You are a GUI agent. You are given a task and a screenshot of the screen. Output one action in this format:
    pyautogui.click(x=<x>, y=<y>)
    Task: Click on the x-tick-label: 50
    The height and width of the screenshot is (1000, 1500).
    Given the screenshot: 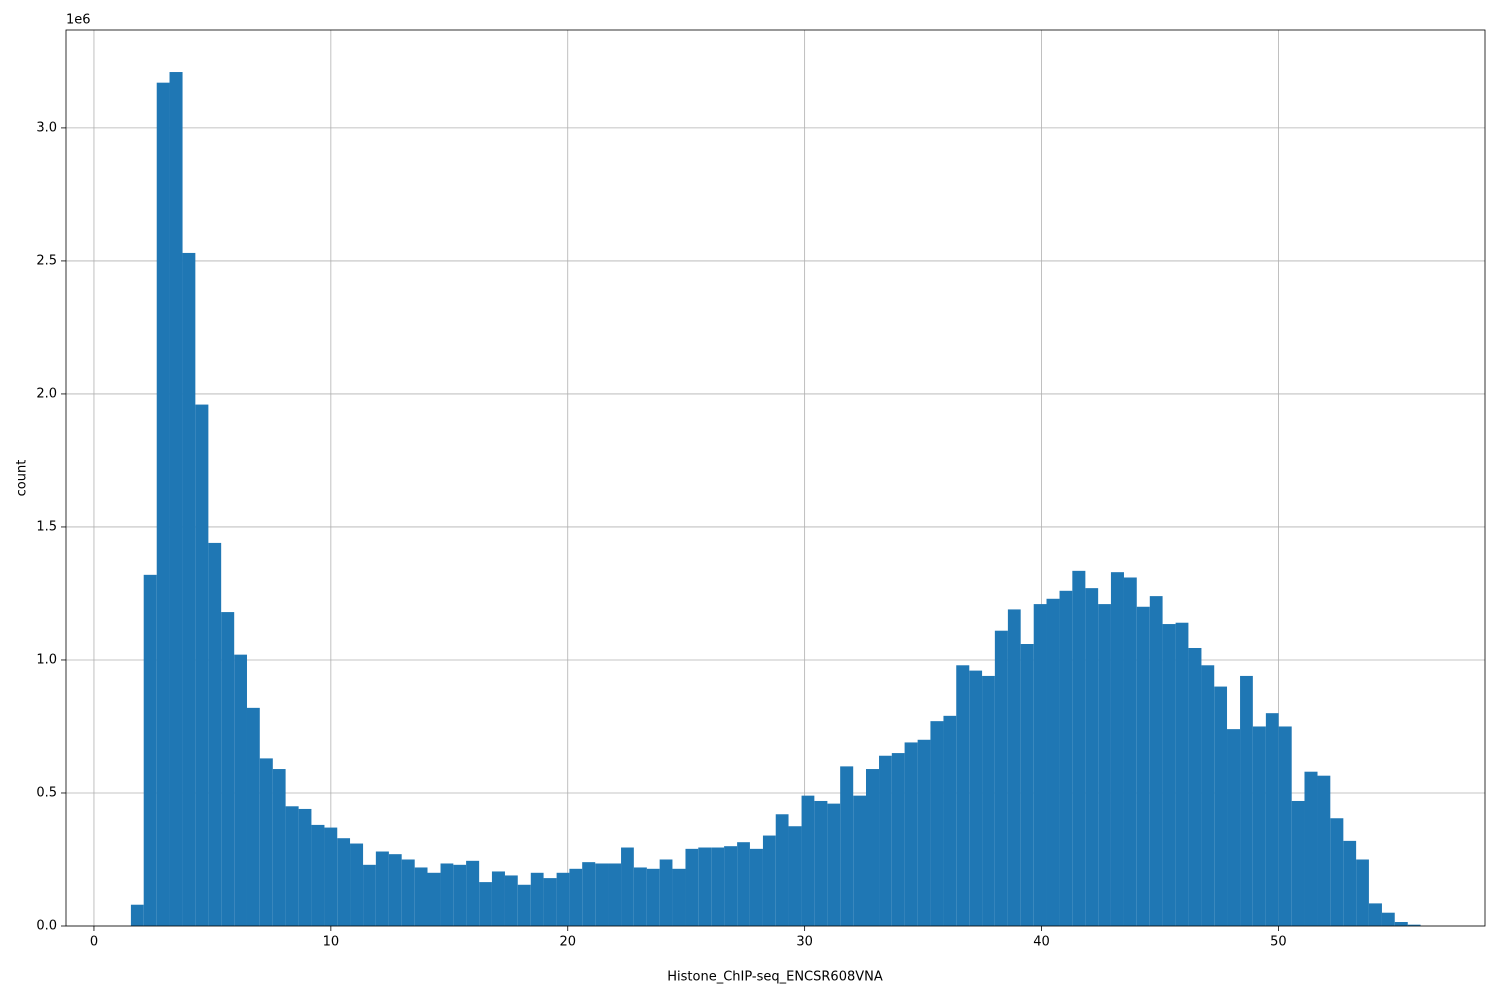 What is the action you would take?
    pyautogui.click(x=1278, y=942)
    